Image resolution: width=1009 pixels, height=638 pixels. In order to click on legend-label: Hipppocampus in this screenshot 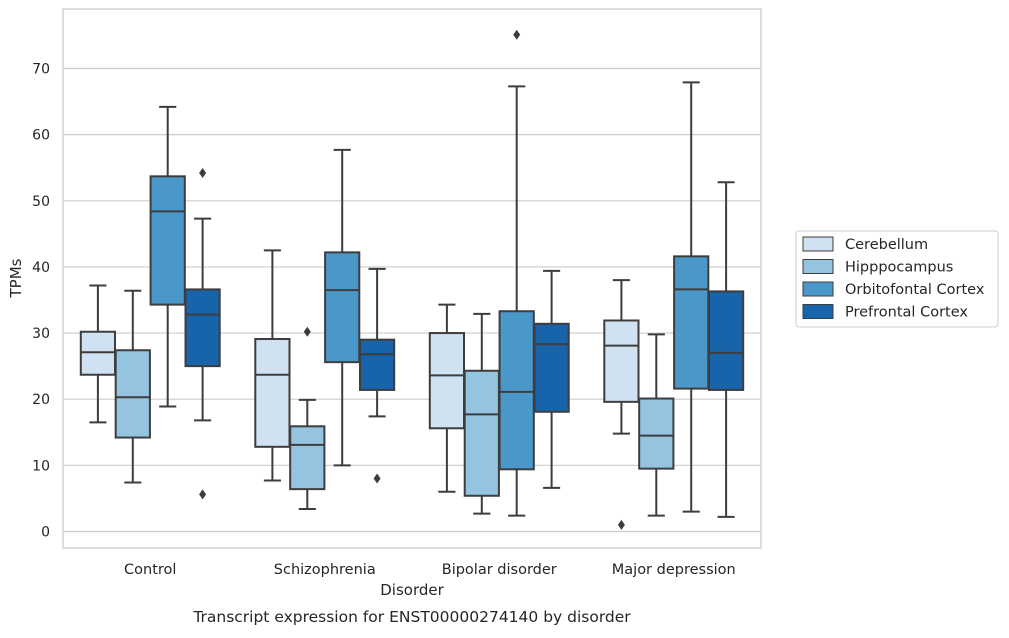, I will do `click(899, 268)`.